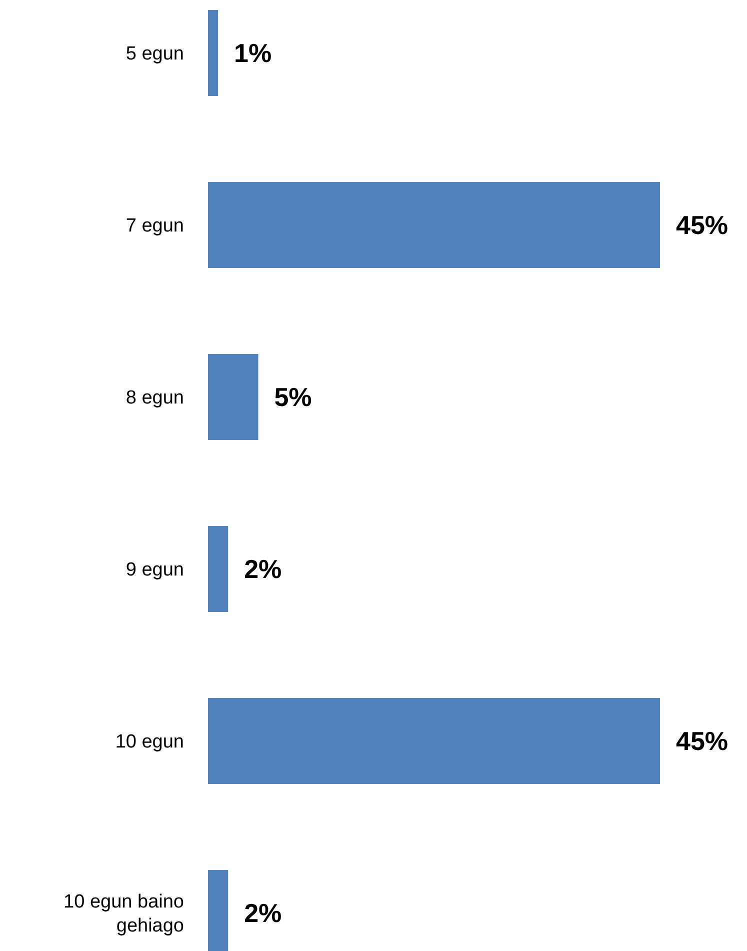 Image resolution: width=747 pixels, height=951 pixels. What do you see at coordinates (155, 226) in the screenshot?
I see `y-tick-label: 7 egun` at bounding box center [155, 226].